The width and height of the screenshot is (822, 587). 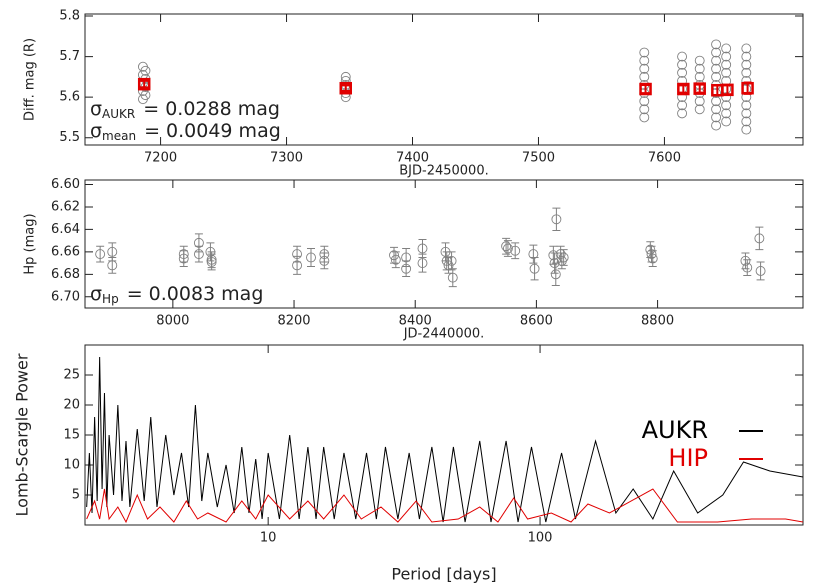 What do you see at coordinates (664, 158) in the screenshot?
I see `x-tick-label: 7600` at bounding box center [664, 158].